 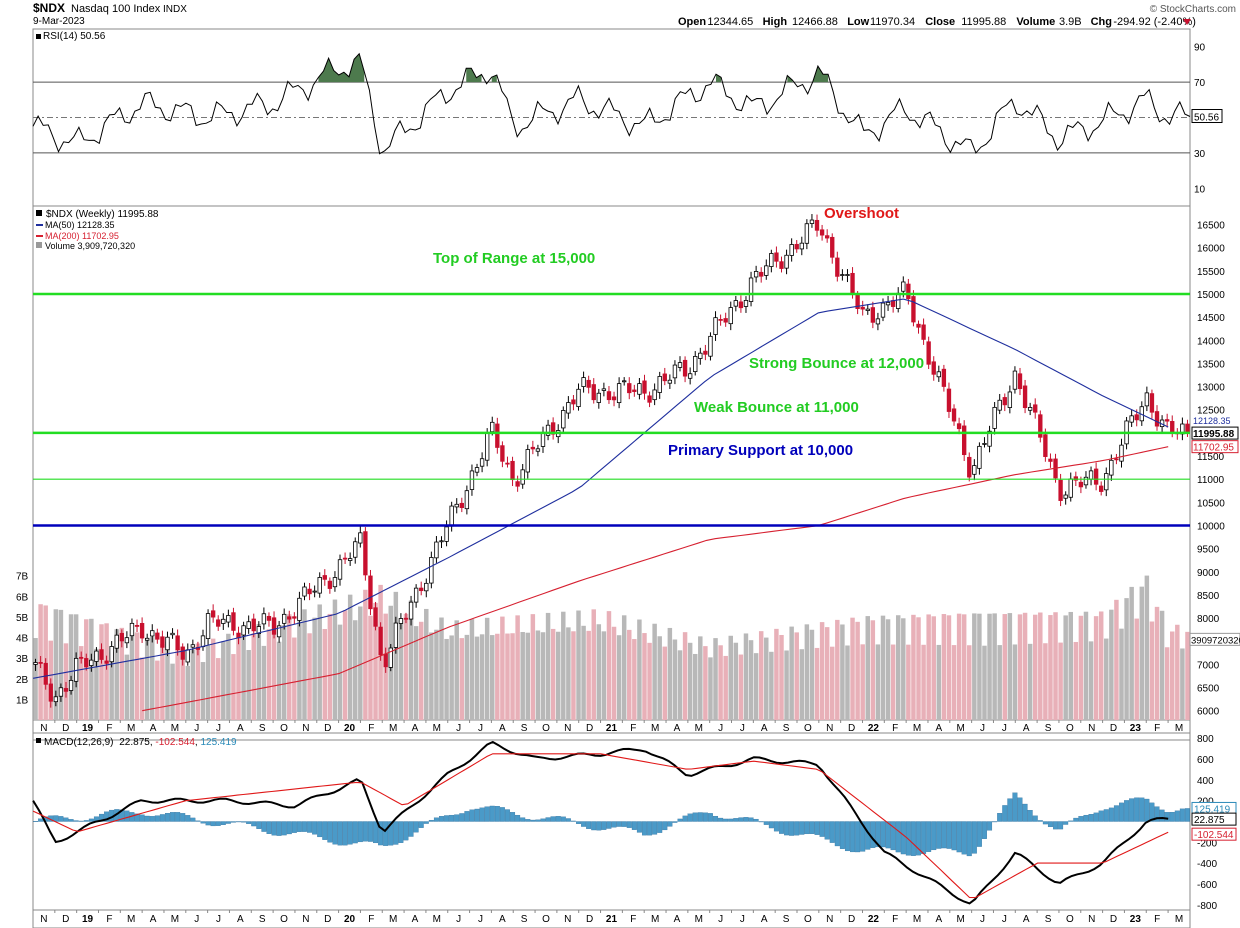 I want to click on x-axis-label: 21, so click(x=612, y=919).